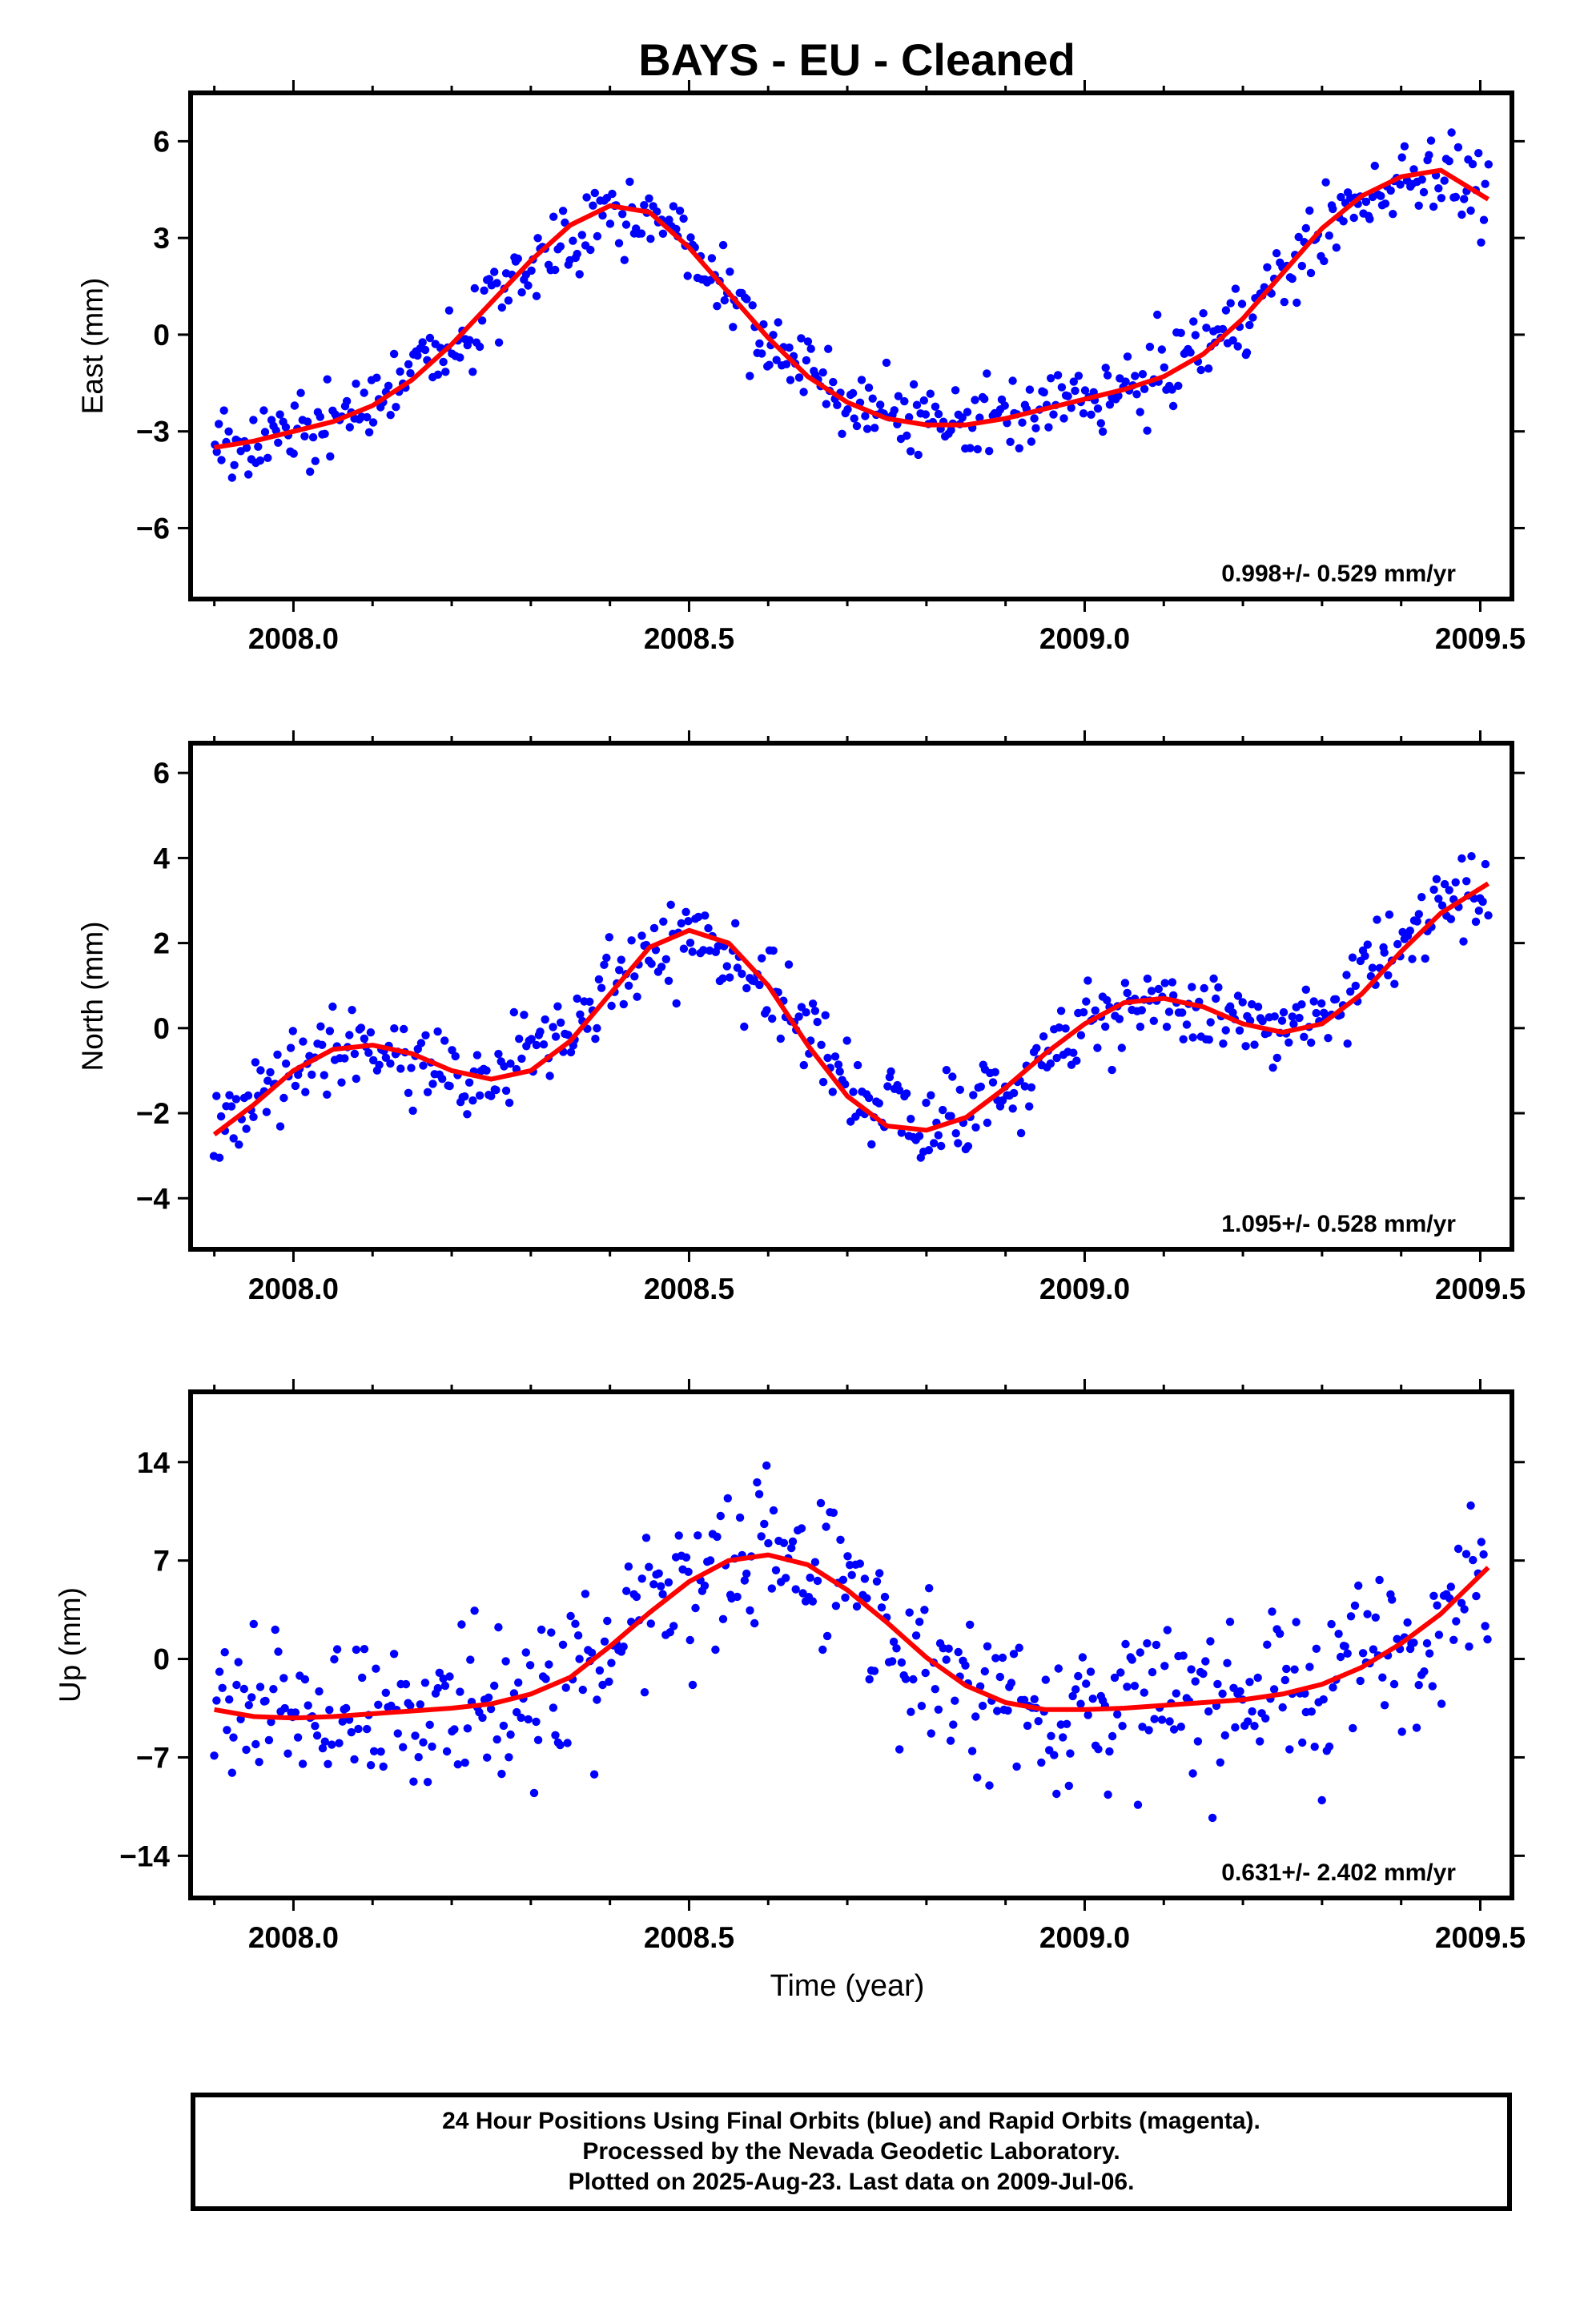 This screenshot has width=1584, height=2324. I want to click on y-tick-label: −14, so click(144, 1856).